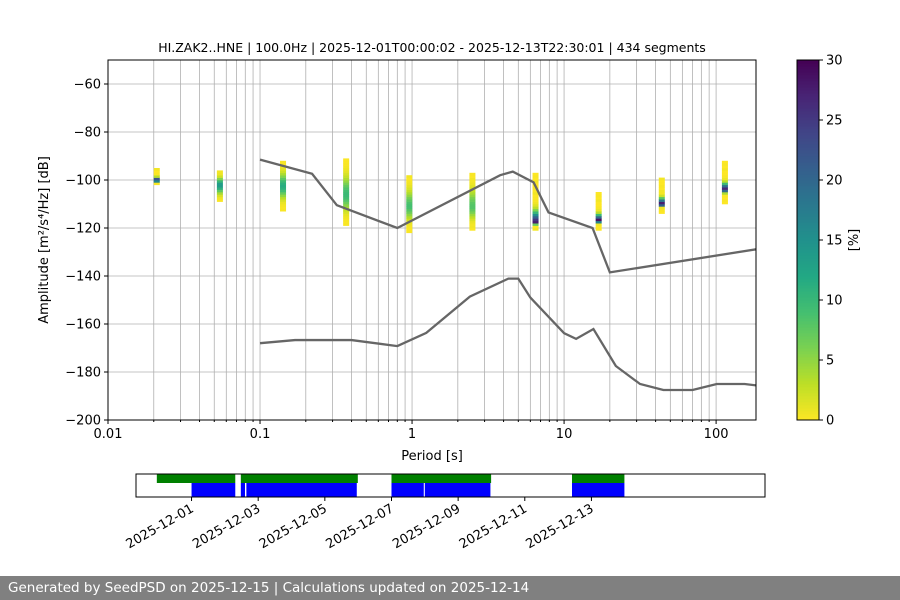 The image size is (900, 600). I want to click on colorbar-label: [%], so click(854, 240).